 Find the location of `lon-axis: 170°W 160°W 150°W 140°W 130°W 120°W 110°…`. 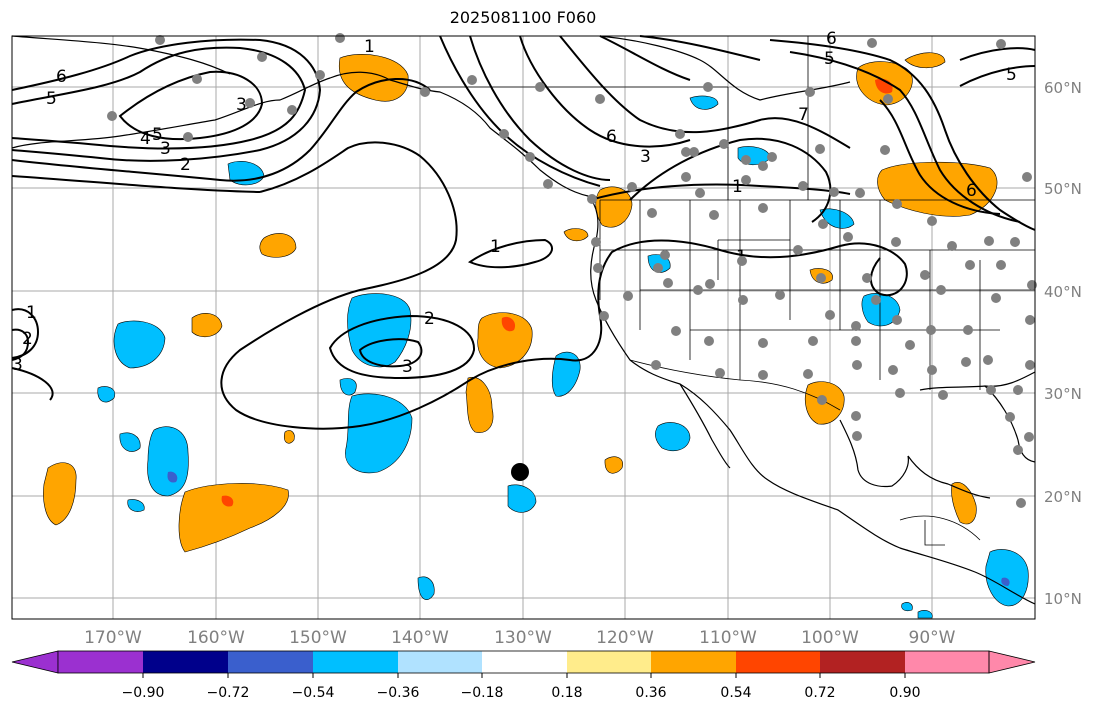

lon-axis: 170°W 160°W 150°W 140°W 130°W 120°W 110°… is located at coordinates (520, 638).